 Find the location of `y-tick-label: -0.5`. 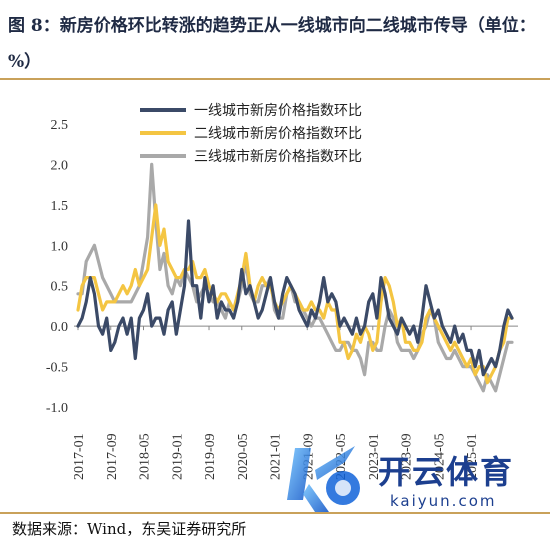

y-tick-label: -0.5 is located at coordinates (57, 368).